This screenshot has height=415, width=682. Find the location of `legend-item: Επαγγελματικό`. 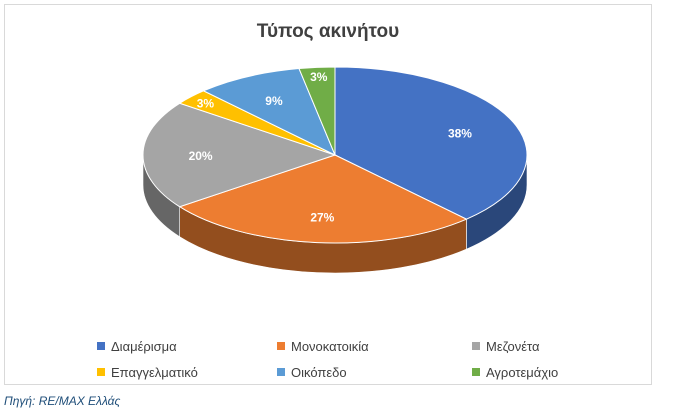

legend-item: Επαγγελματικό is located at coordinates (187, 372).